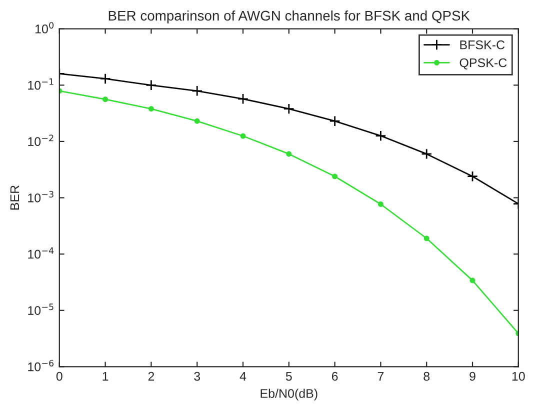  What do you see at coordinates (381, 376) in the screenshot?
I see `x-tick-label: 7` at bounding box center [381, 376].